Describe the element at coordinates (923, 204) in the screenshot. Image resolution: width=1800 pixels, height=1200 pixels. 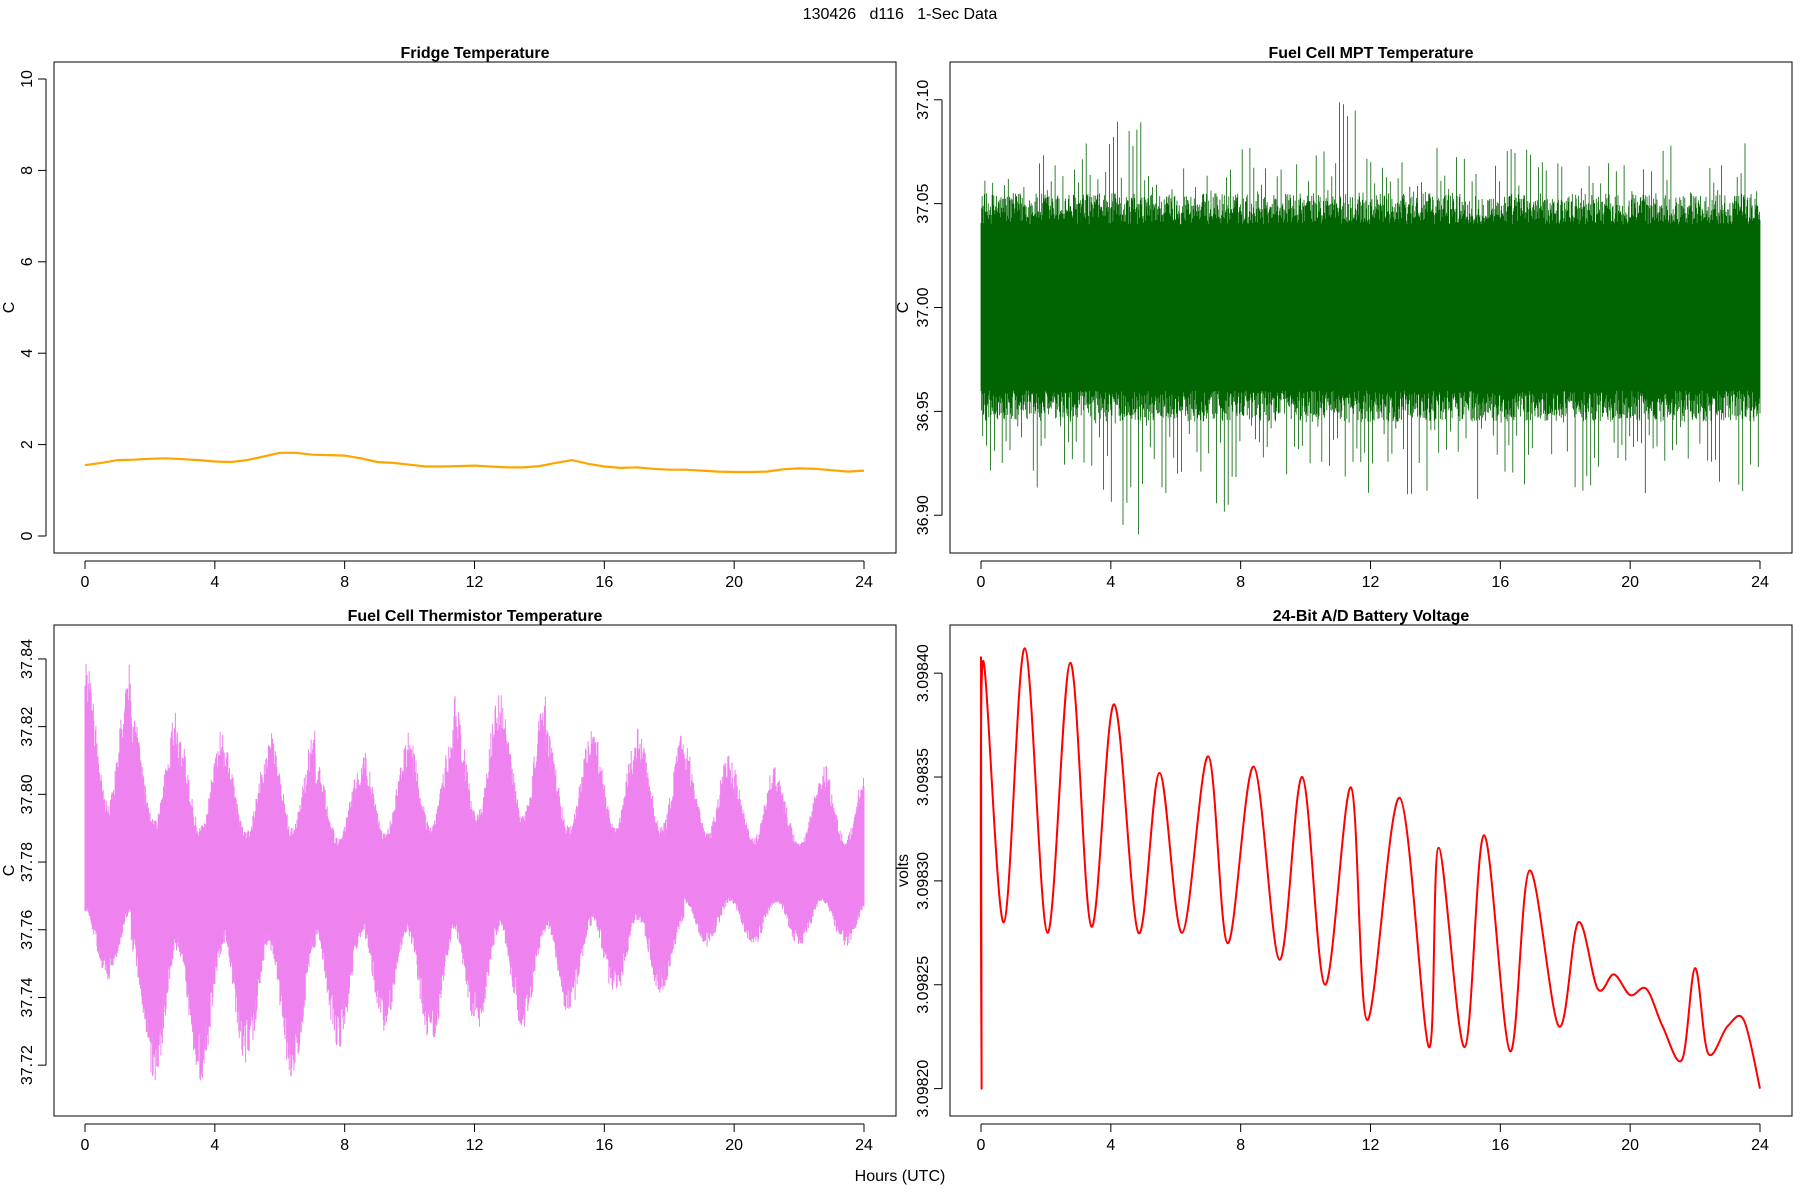
I see `y-tick-label: 37.05` at that location.